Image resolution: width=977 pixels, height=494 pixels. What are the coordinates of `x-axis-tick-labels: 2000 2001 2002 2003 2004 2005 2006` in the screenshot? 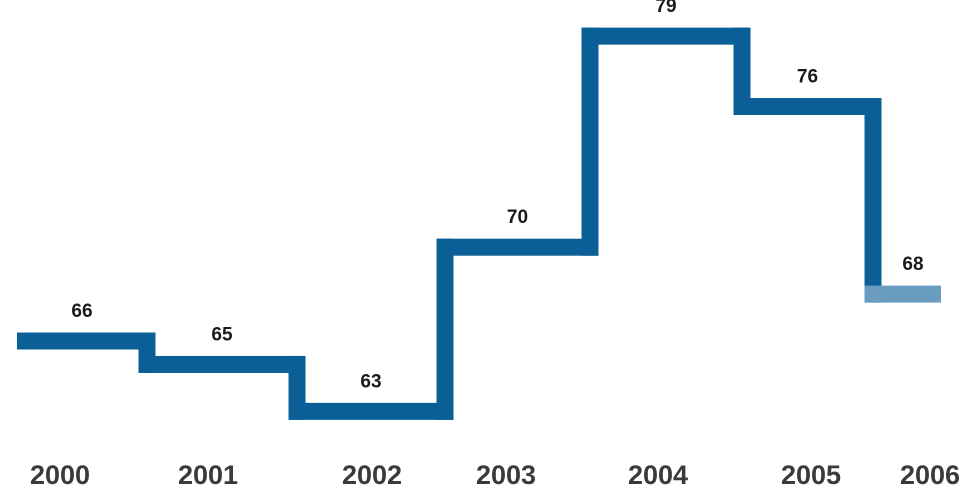 It's located at (495, 475).